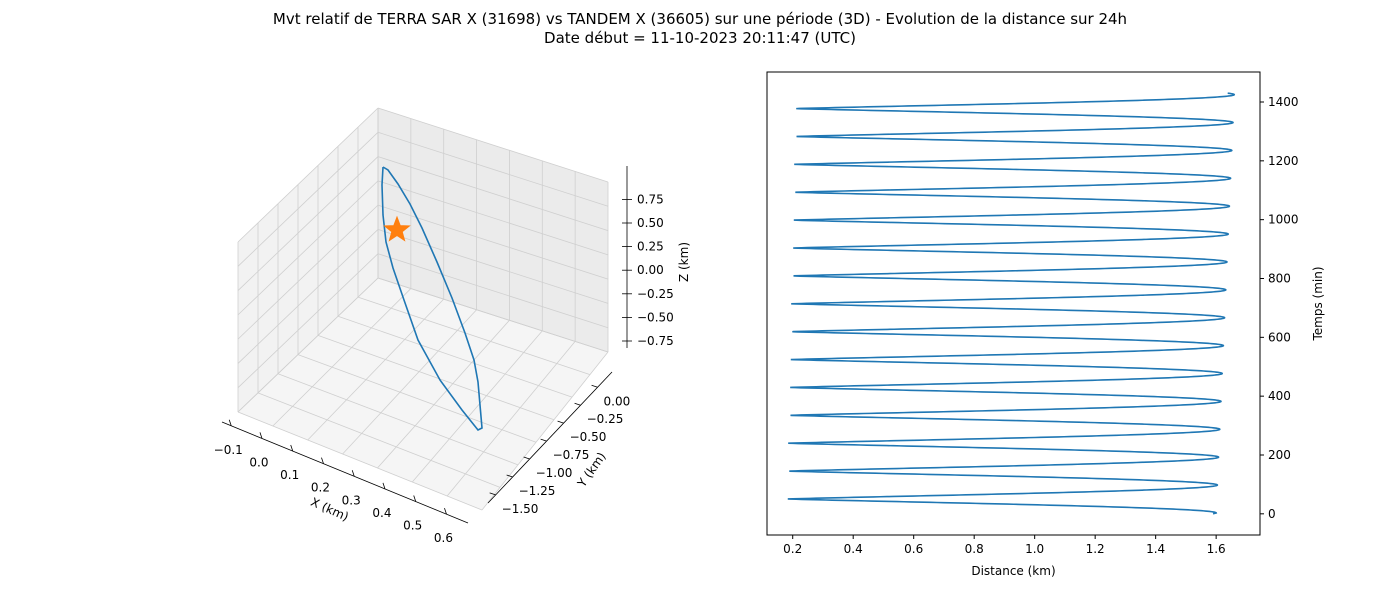 The height and width of the screenshot is (600, 1400). What do you see at coordinates (1272, 514) in the screenshot?
I see `y-tick-label: 0` at bounding box center [1272, 514].